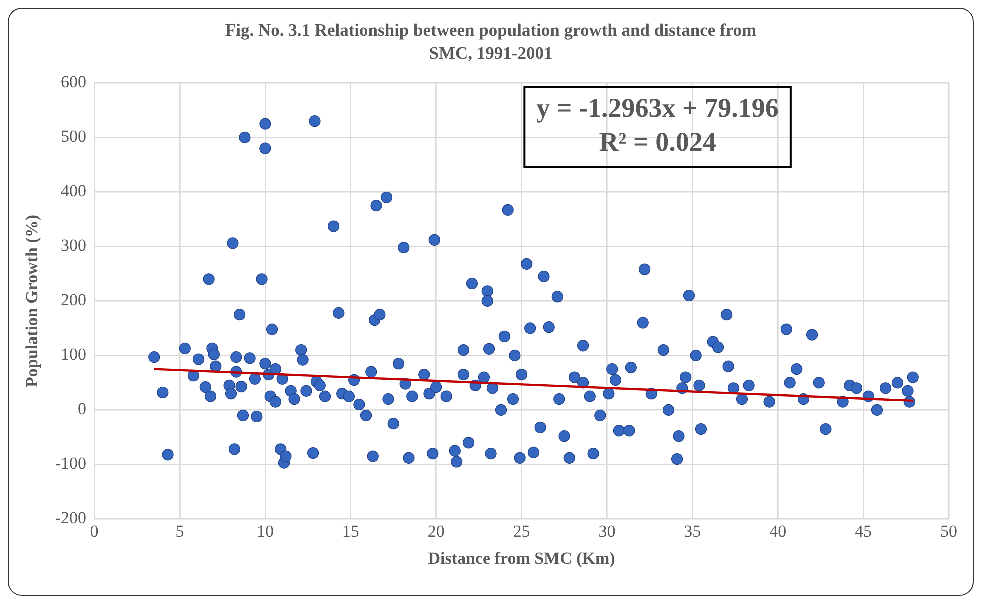 This screenshot has height=607, width=986. I want to click on y-tick-label: 500, so click(74, 136).